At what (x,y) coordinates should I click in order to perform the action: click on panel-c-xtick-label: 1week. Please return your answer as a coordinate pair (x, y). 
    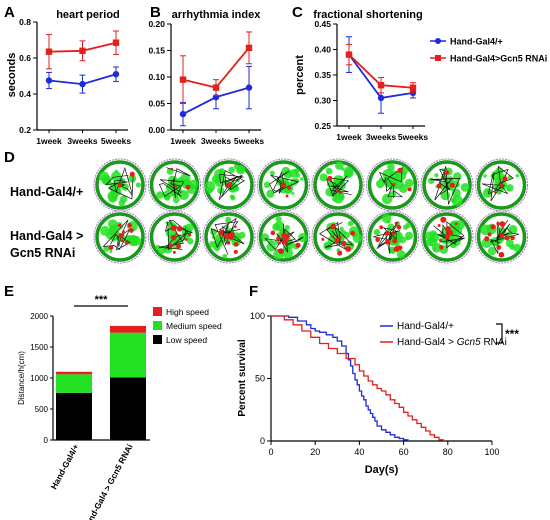
    Looking at the image, I should click on (349, 137).